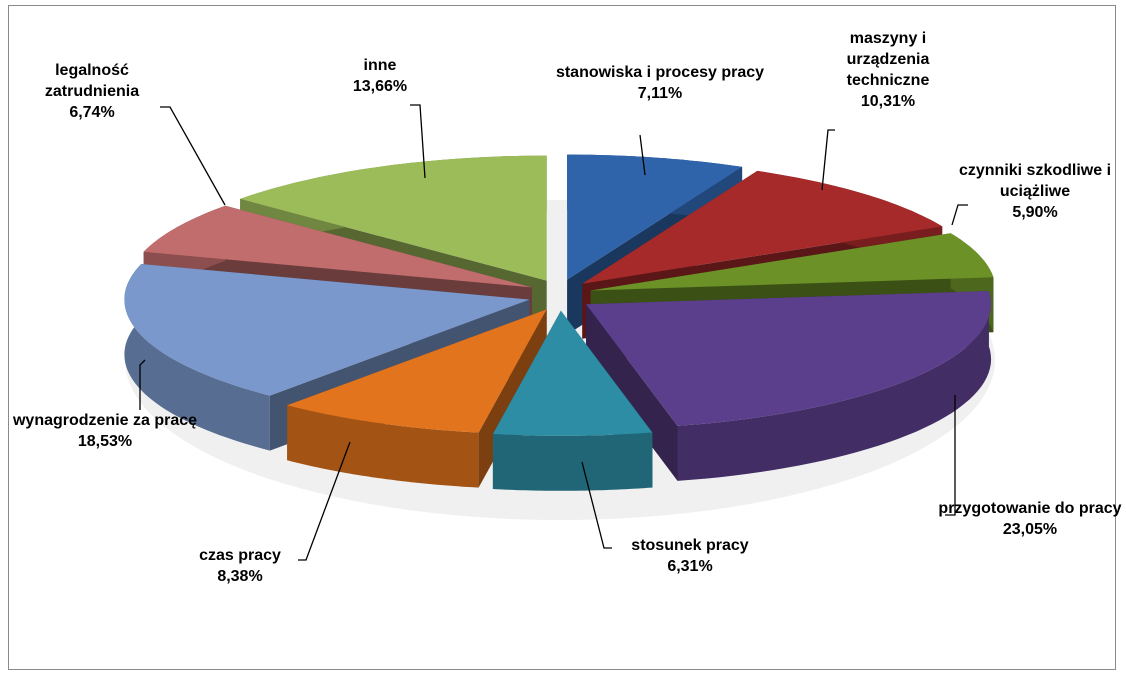 This screenshot has height=677, width=1126. Describe the element at coordinates (105, 441) in the screenshot. I see `value-label: 18,53%` at that location.